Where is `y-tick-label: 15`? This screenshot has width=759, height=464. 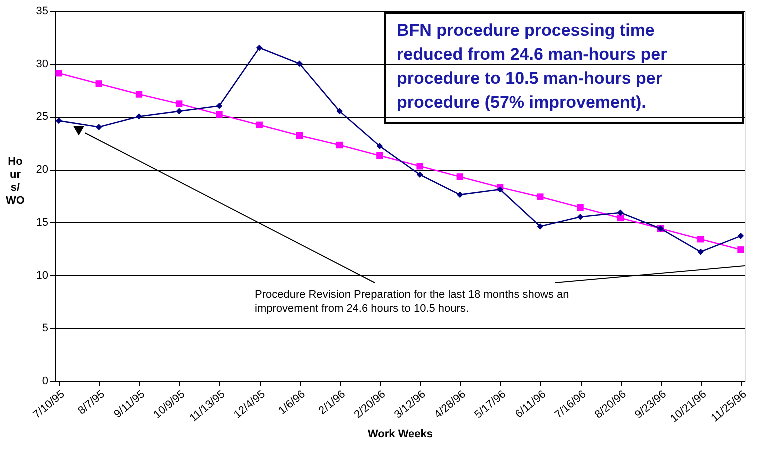 y-tick-label: 15 is located at coordinates (42, 222).